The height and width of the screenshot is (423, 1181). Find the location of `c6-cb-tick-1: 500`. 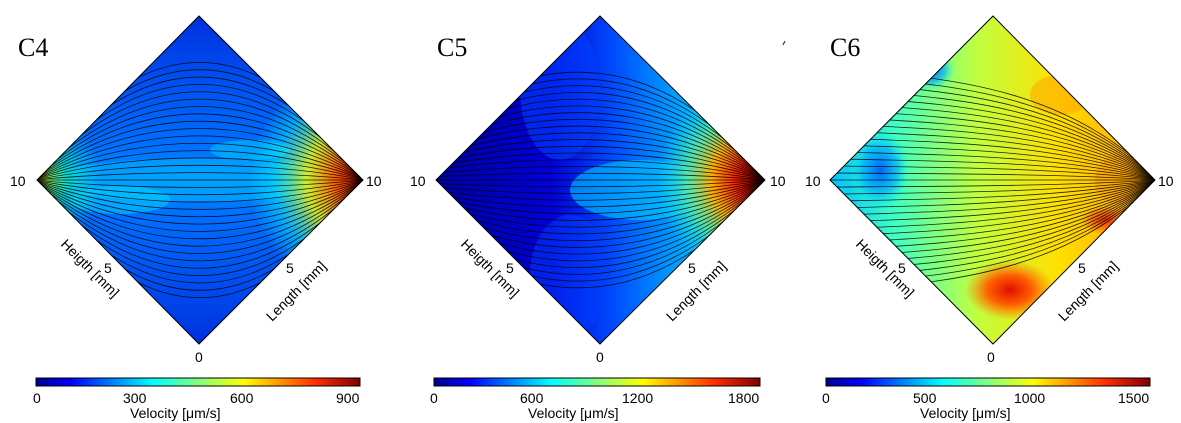

c6-cb-tick-1: 500 is located at coordinates (925, 398).